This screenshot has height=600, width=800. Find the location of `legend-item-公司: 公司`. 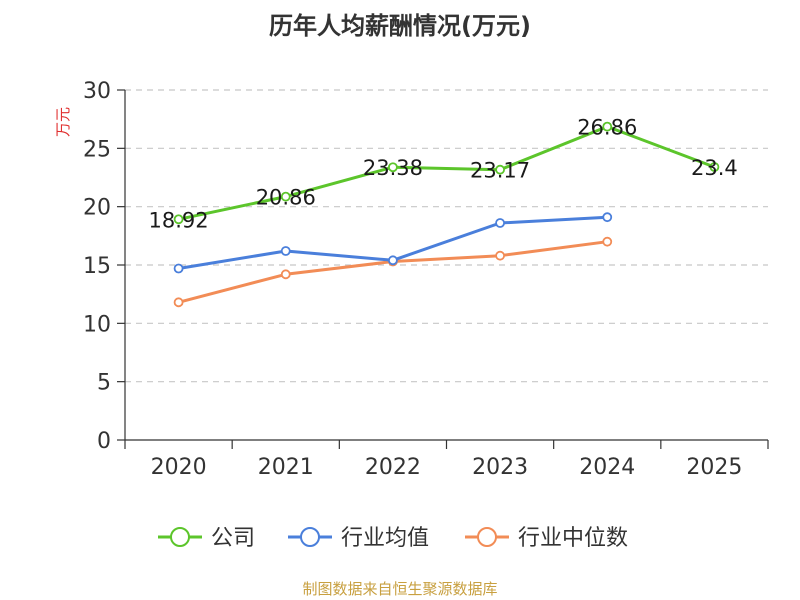

legend-item-公司: 公司 is located at coordinates (206, 538).